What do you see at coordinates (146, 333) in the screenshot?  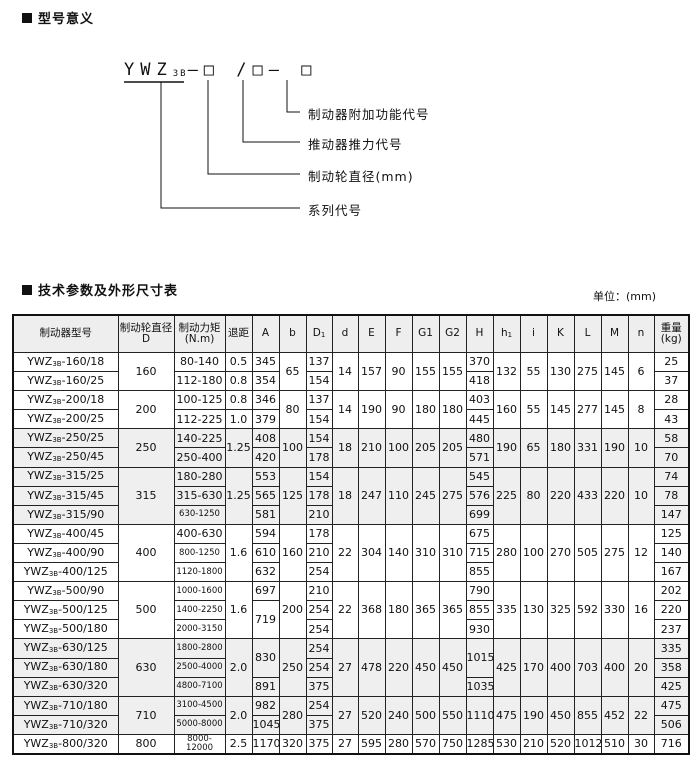 I see `column-header: 制动轮直径 D` at bounding box center [146, 333].